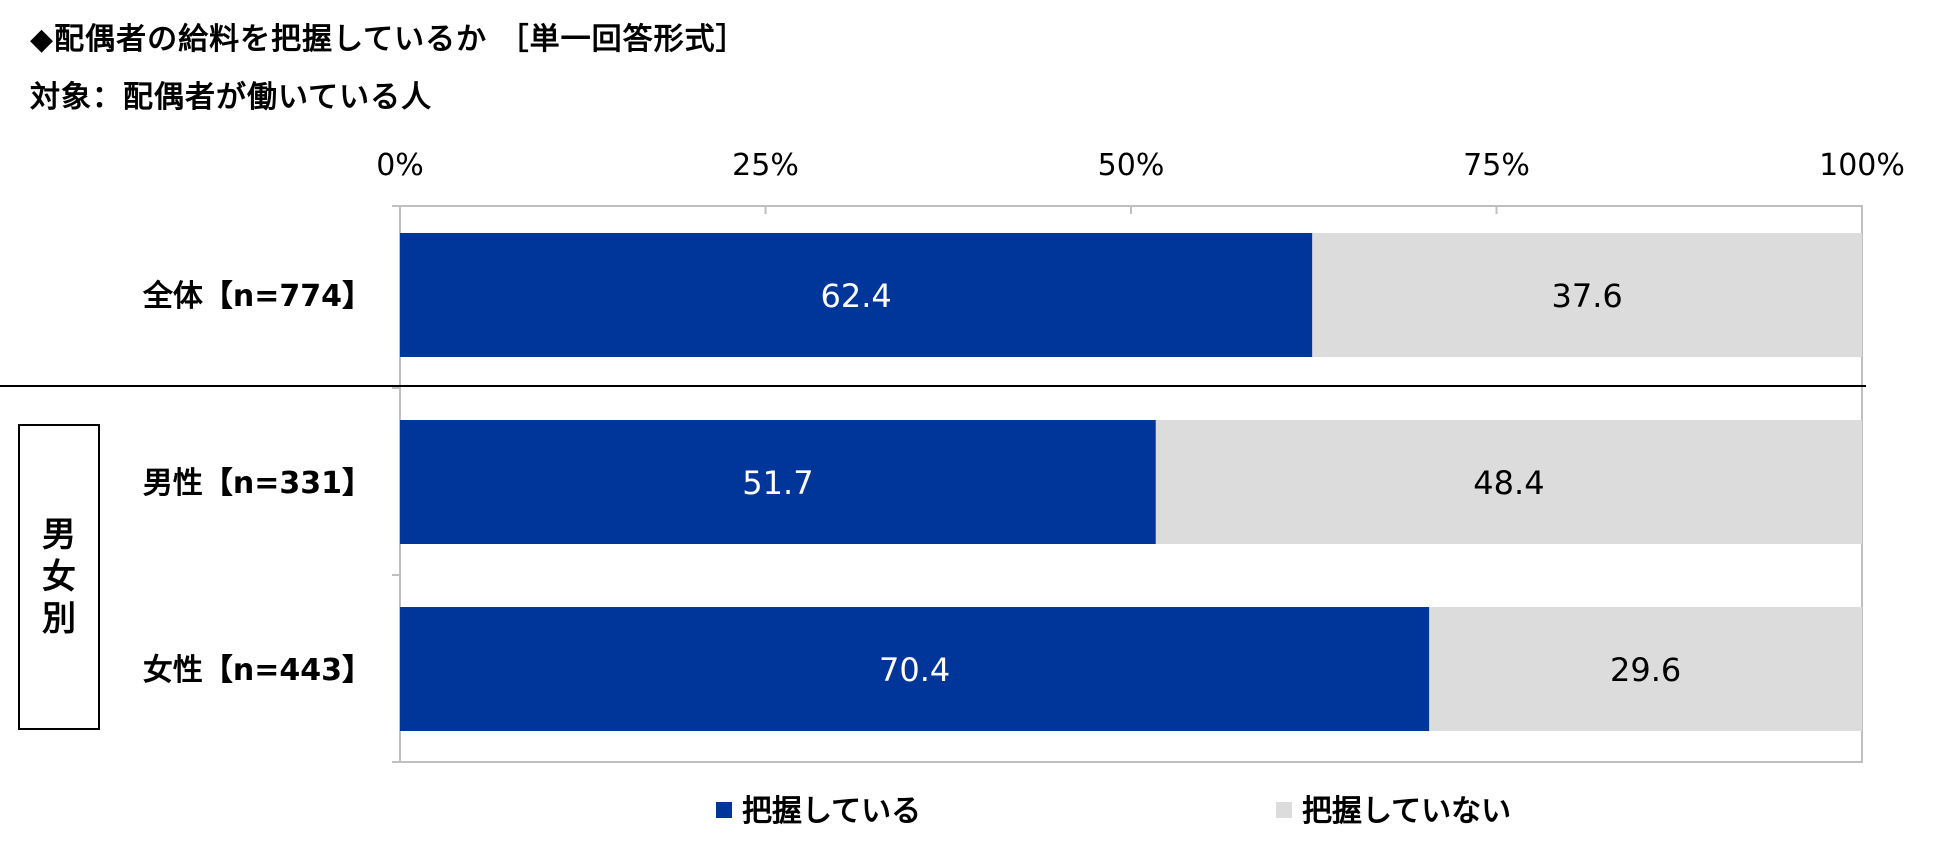  Describe the element at coordinates (257, 670) in the screenshot. I see `category-label: 女性【n=443】` at that location.